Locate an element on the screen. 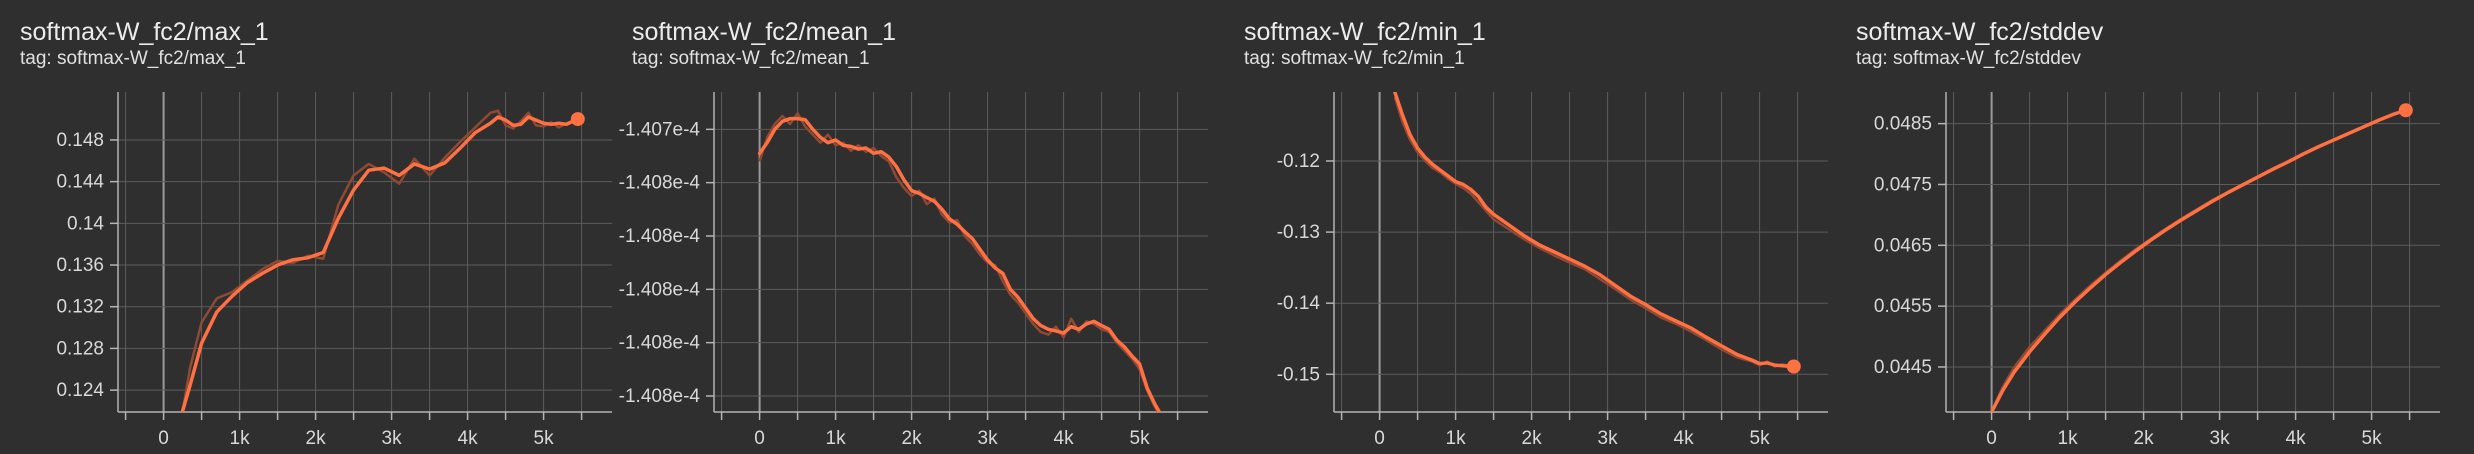  y-tick-label: 0.136 is located at coordinates (80, 265).